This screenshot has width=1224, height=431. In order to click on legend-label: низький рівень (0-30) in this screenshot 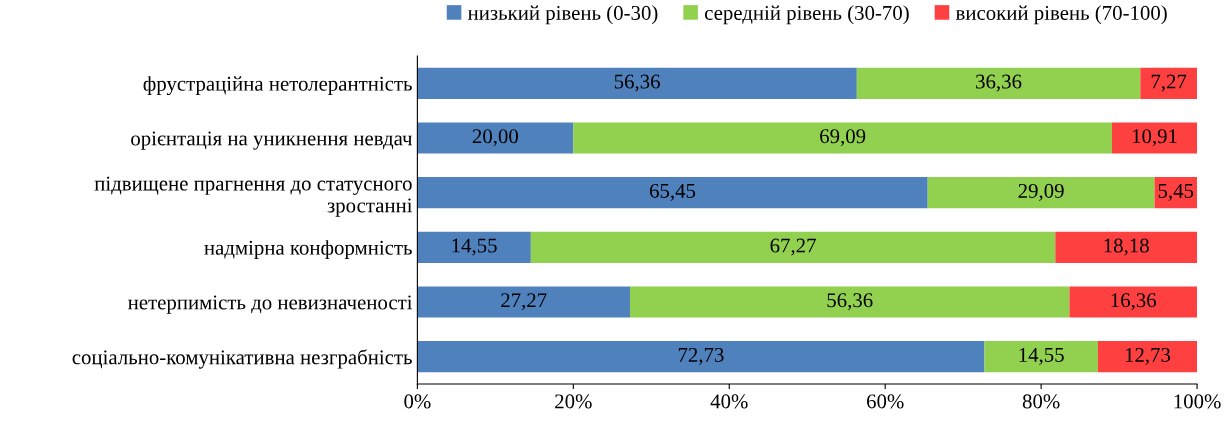, I will do `click(562, 15)`.